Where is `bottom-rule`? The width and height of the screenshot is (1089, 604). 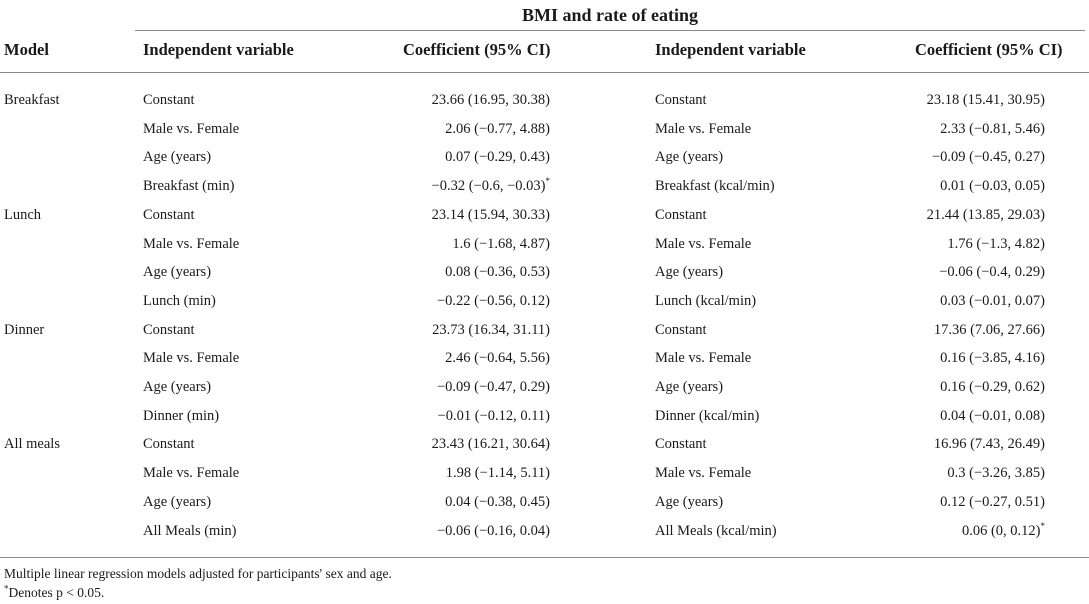
bottom-rule is located at coordinates (544, 557).